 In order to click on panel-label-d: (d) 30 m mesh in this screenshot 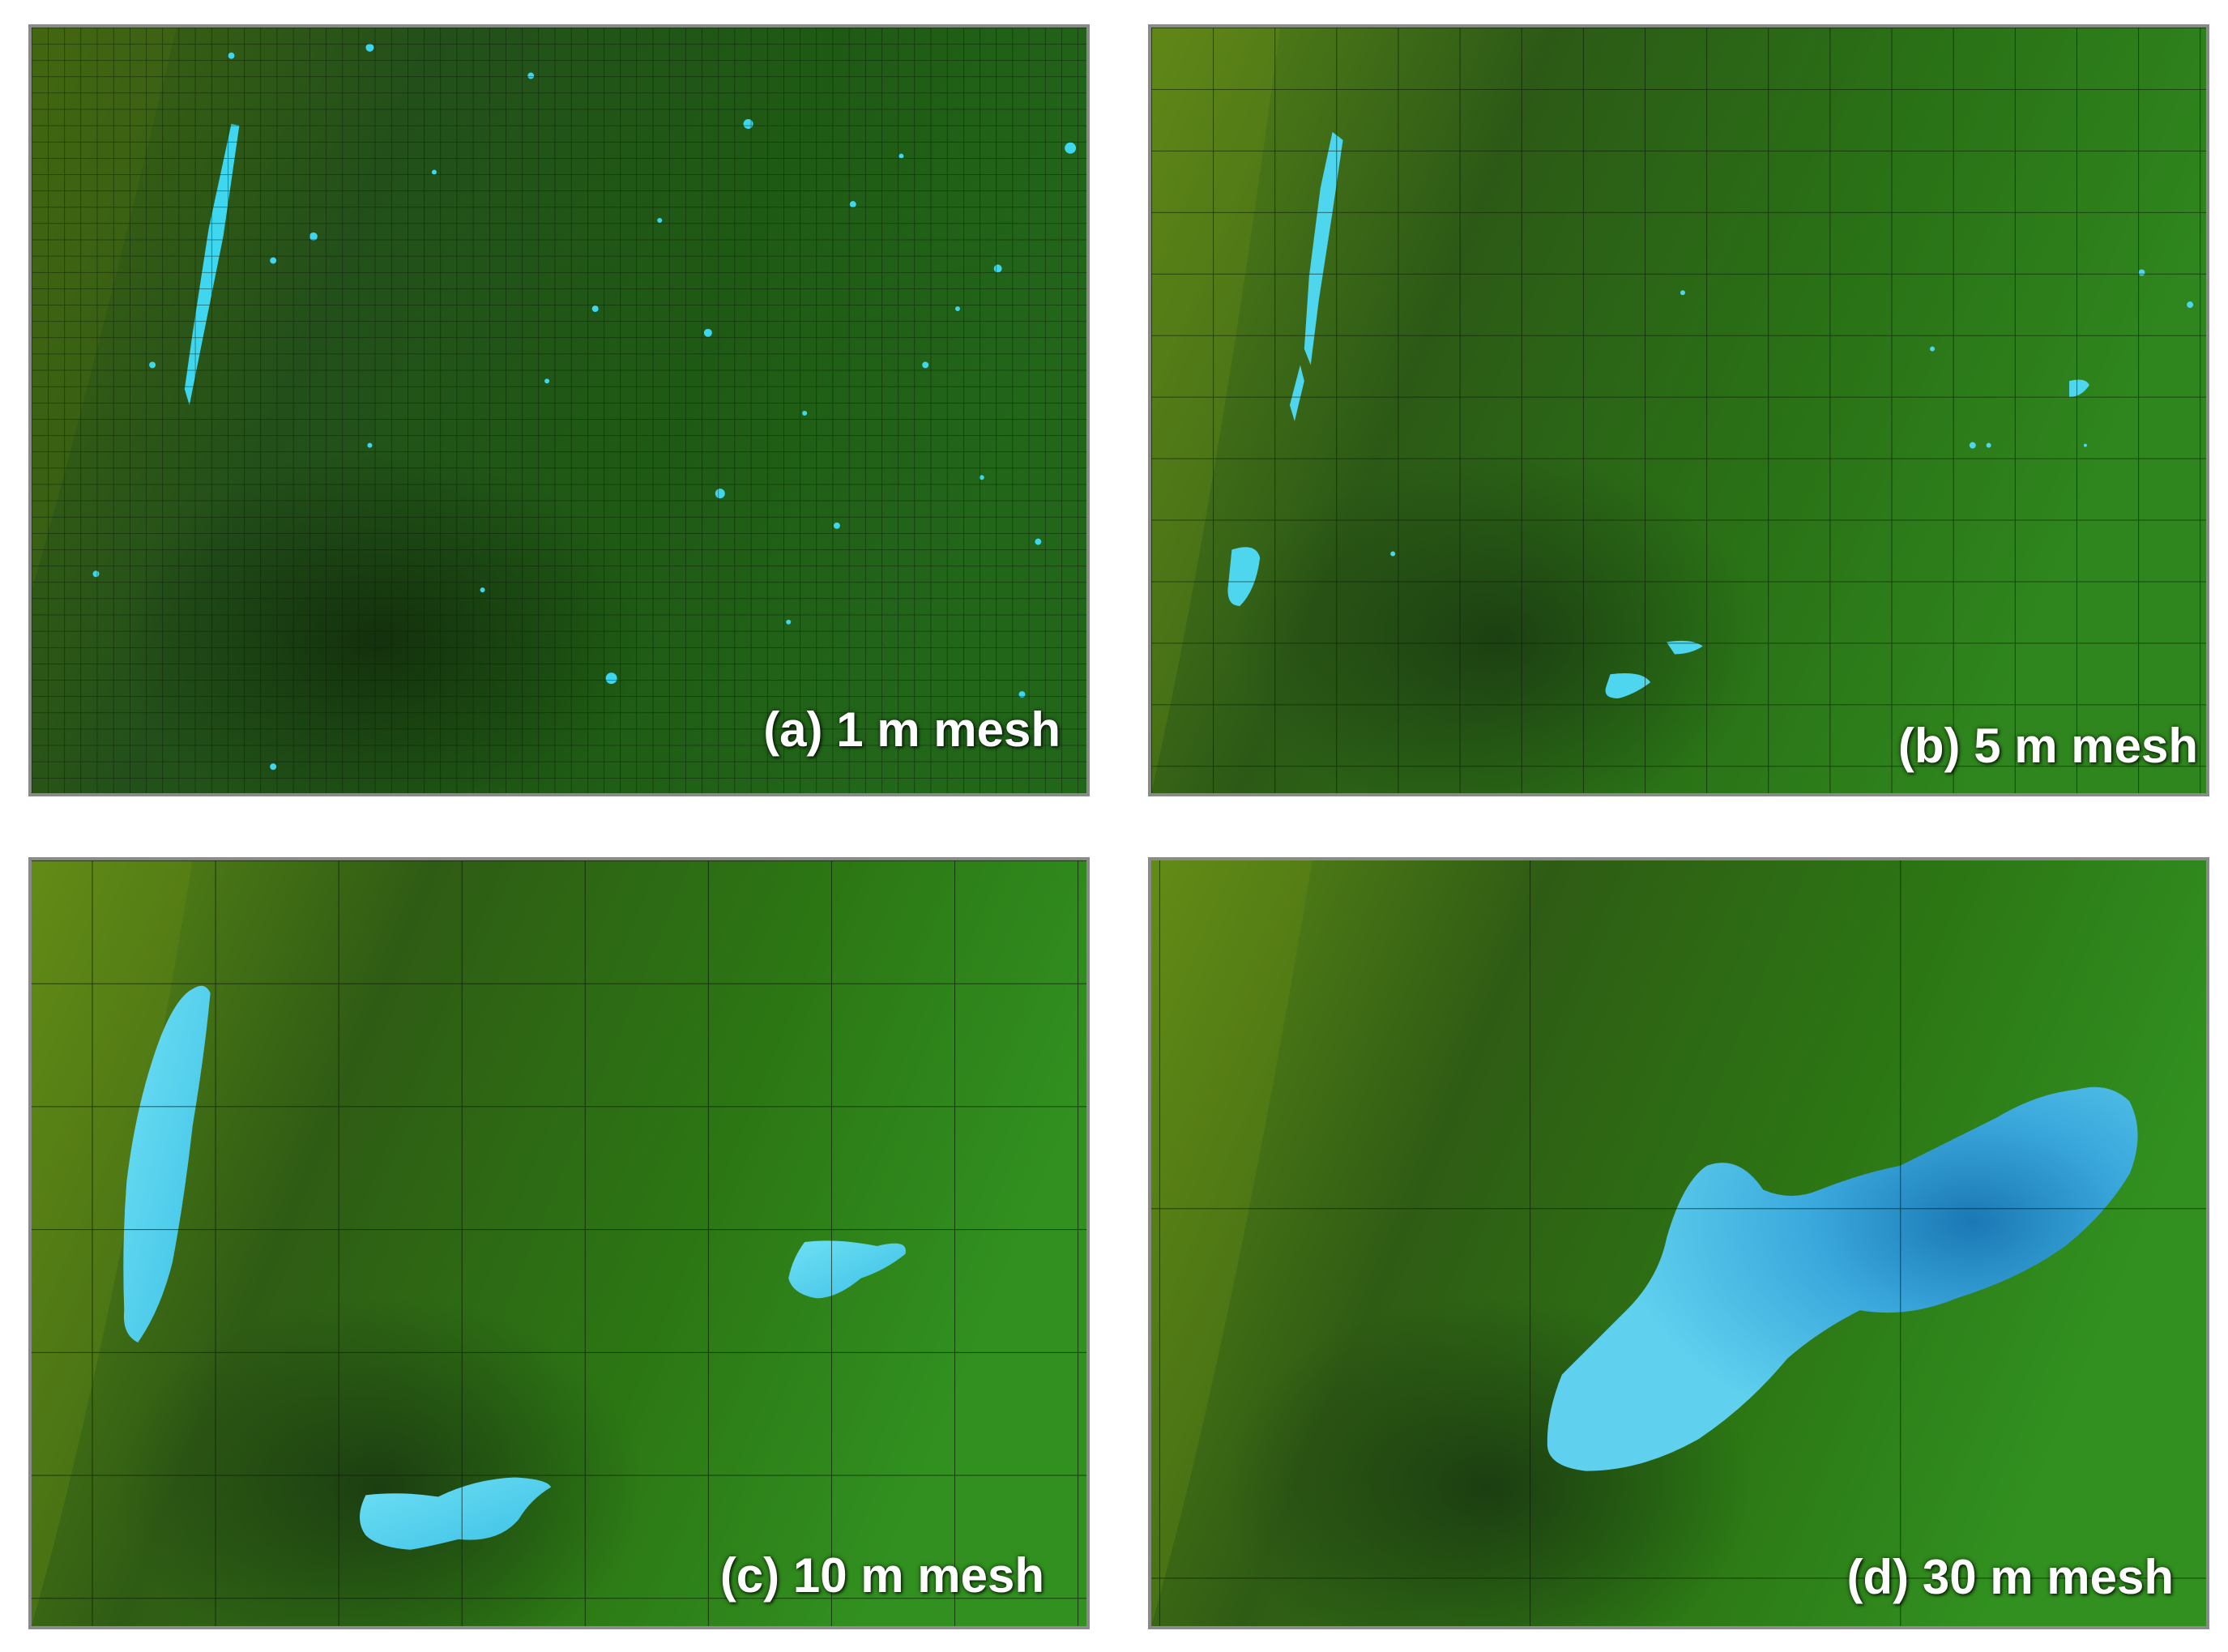, I will do `click(2010, 1577)`.